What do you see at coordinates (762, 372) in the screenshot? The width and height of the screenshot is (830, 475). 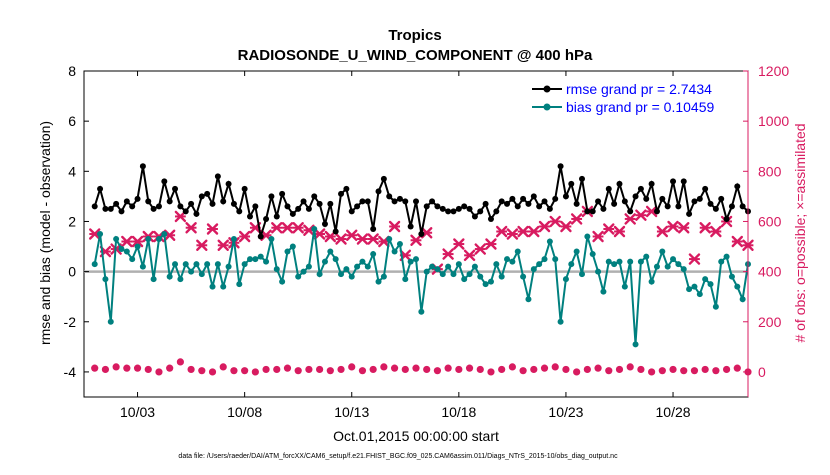 I see `y-right-tick-label: 0` at bounding box center [762, 372].